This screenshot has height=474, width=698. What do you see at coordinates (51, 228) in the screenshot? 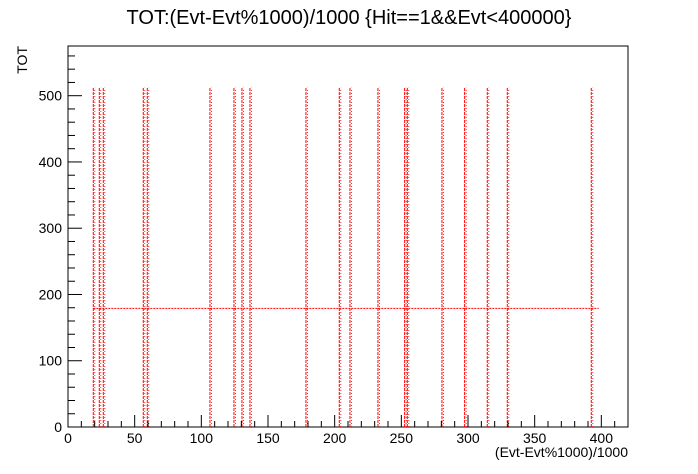
I see `y-tick-label: 300` at bounding box center [51, 228].